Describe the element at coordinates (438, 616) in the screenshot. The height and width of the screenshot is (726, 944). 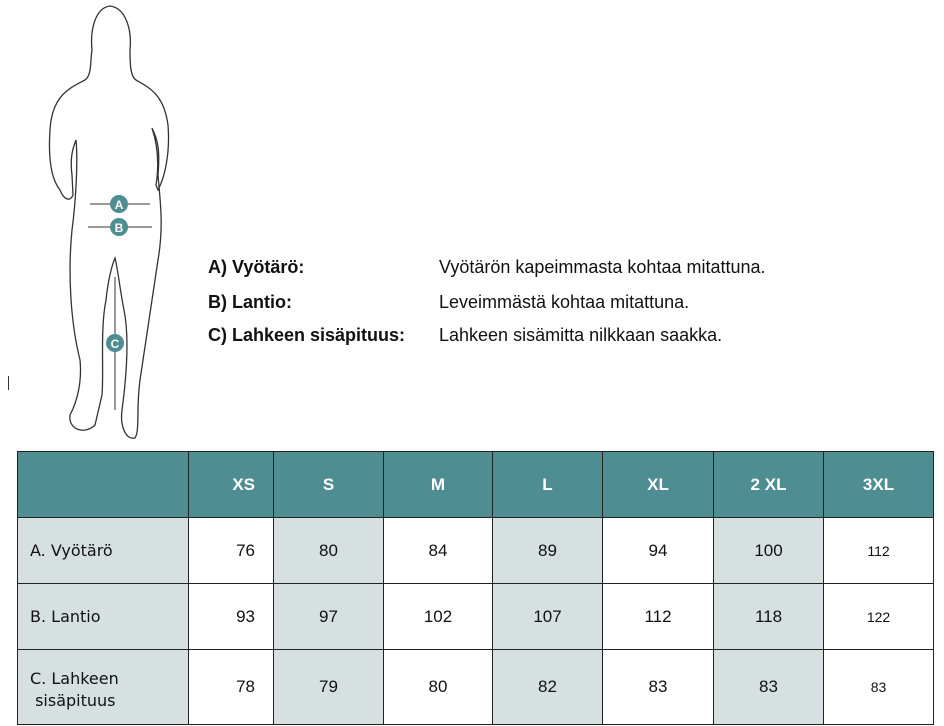
I see `cell: 102` at that location.